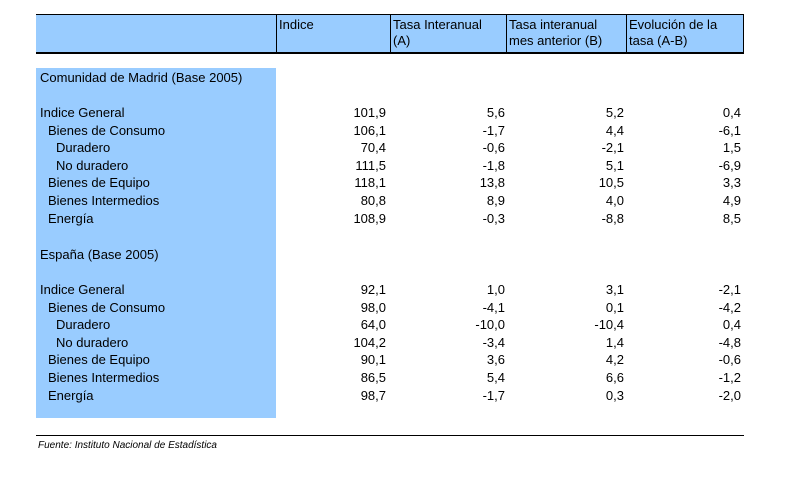 Image resolution: width=802 pixels, height=487 pixels. What do you see at coordinates (401, 377) in the screenshot?
I see `table-row: Bienes Intermedios 86,5 5,4 6,6 -1,2` at bounding box center [401, 377].